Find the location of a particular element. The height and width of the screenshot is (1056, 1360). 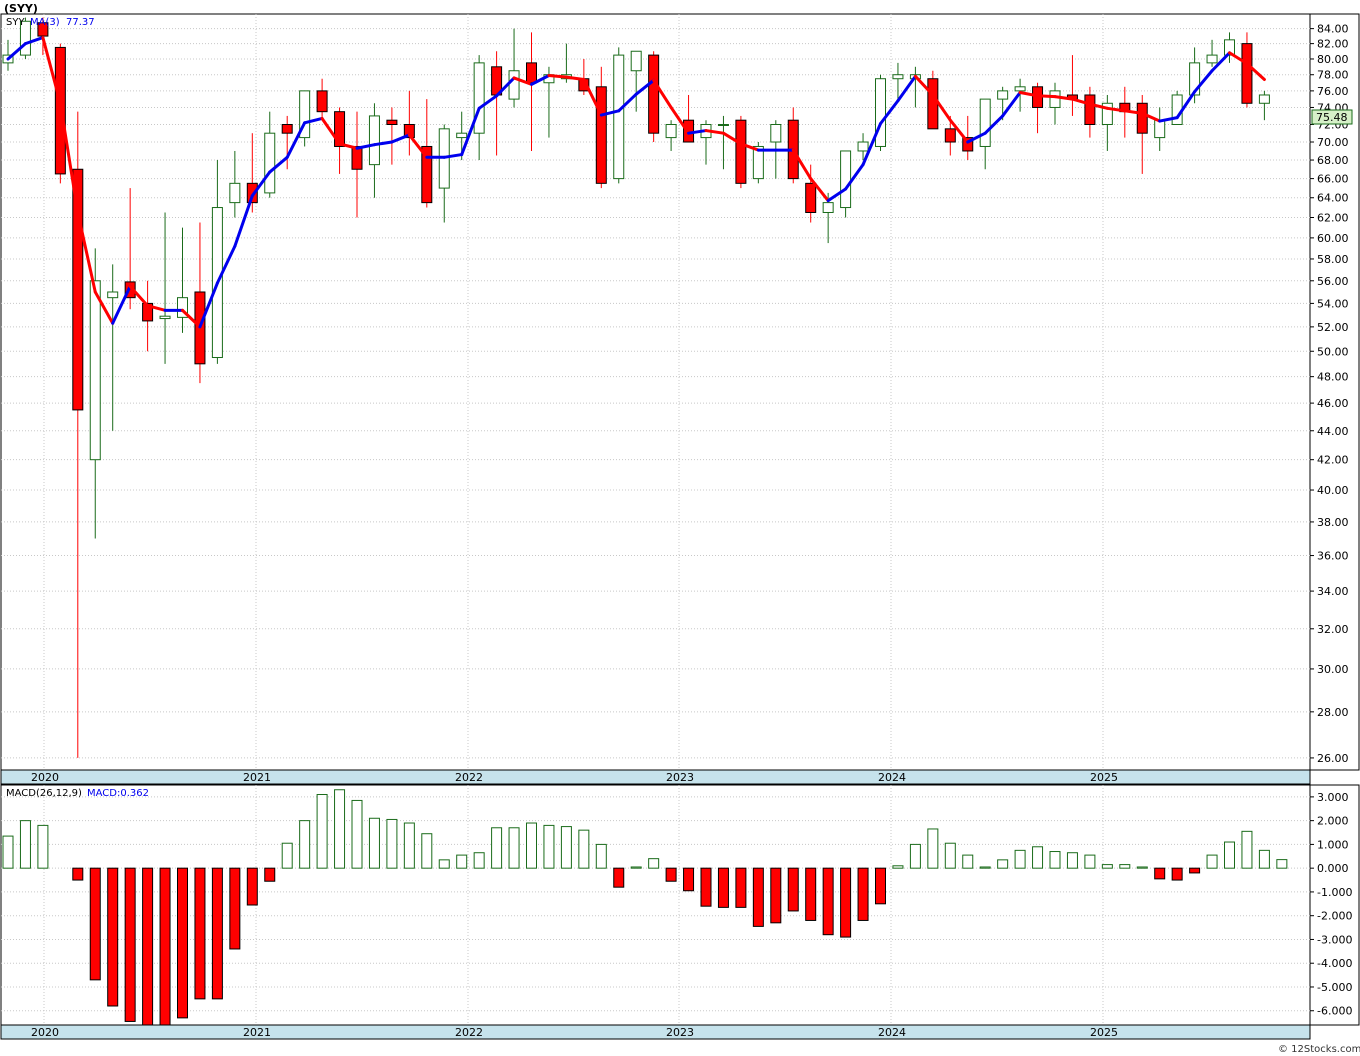

macd-year-label: 2022 is located at coordinates (469, 1032).